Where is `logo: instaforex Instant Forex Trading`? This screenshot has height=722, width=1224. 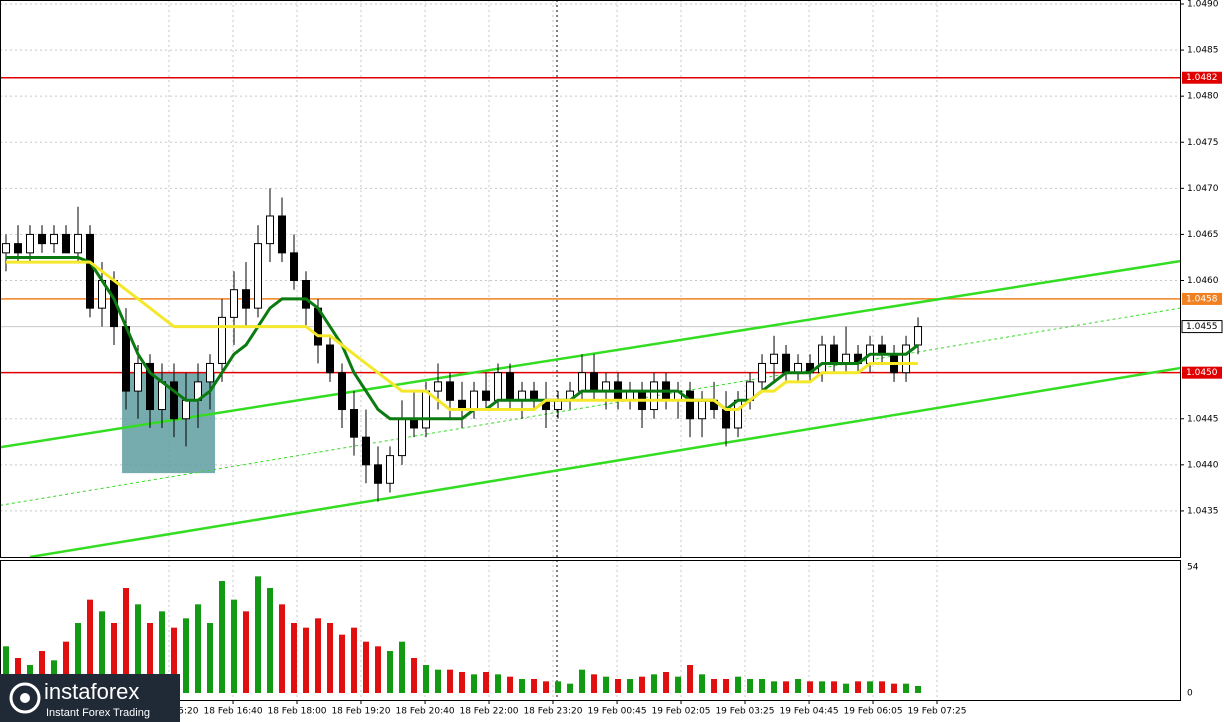 logo: instaforex Instant Forex Trading is located at coordinates (90, 698).